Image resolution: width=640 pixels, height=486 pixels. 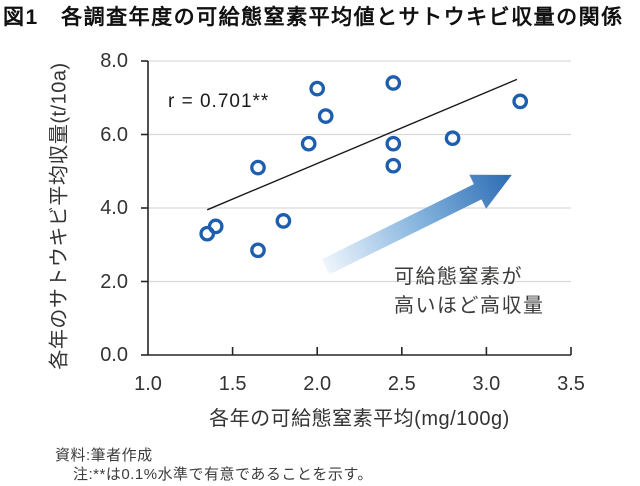 I want to click on trend-line, so click(x=362, y=144).